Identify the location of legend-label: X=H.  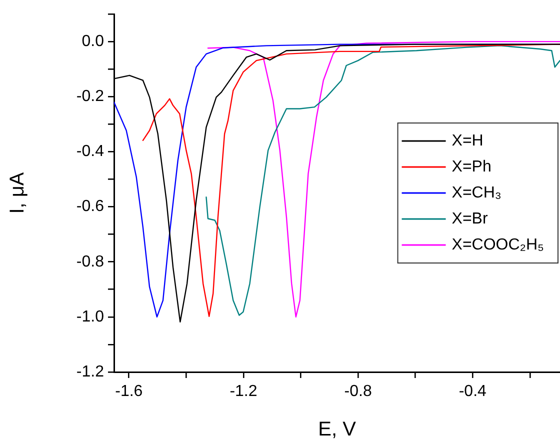
(468, 141).